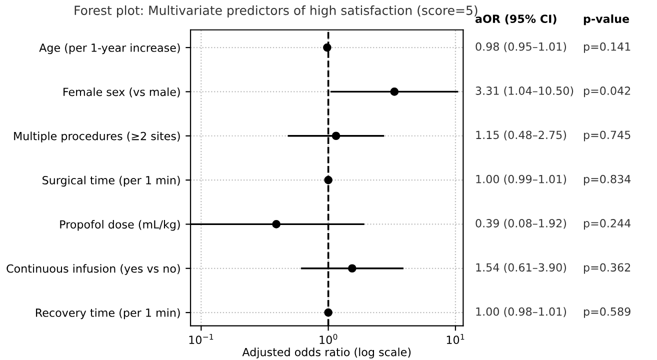  I want to click on x-tick-label: 10$^{0}$, so click(329, 339).